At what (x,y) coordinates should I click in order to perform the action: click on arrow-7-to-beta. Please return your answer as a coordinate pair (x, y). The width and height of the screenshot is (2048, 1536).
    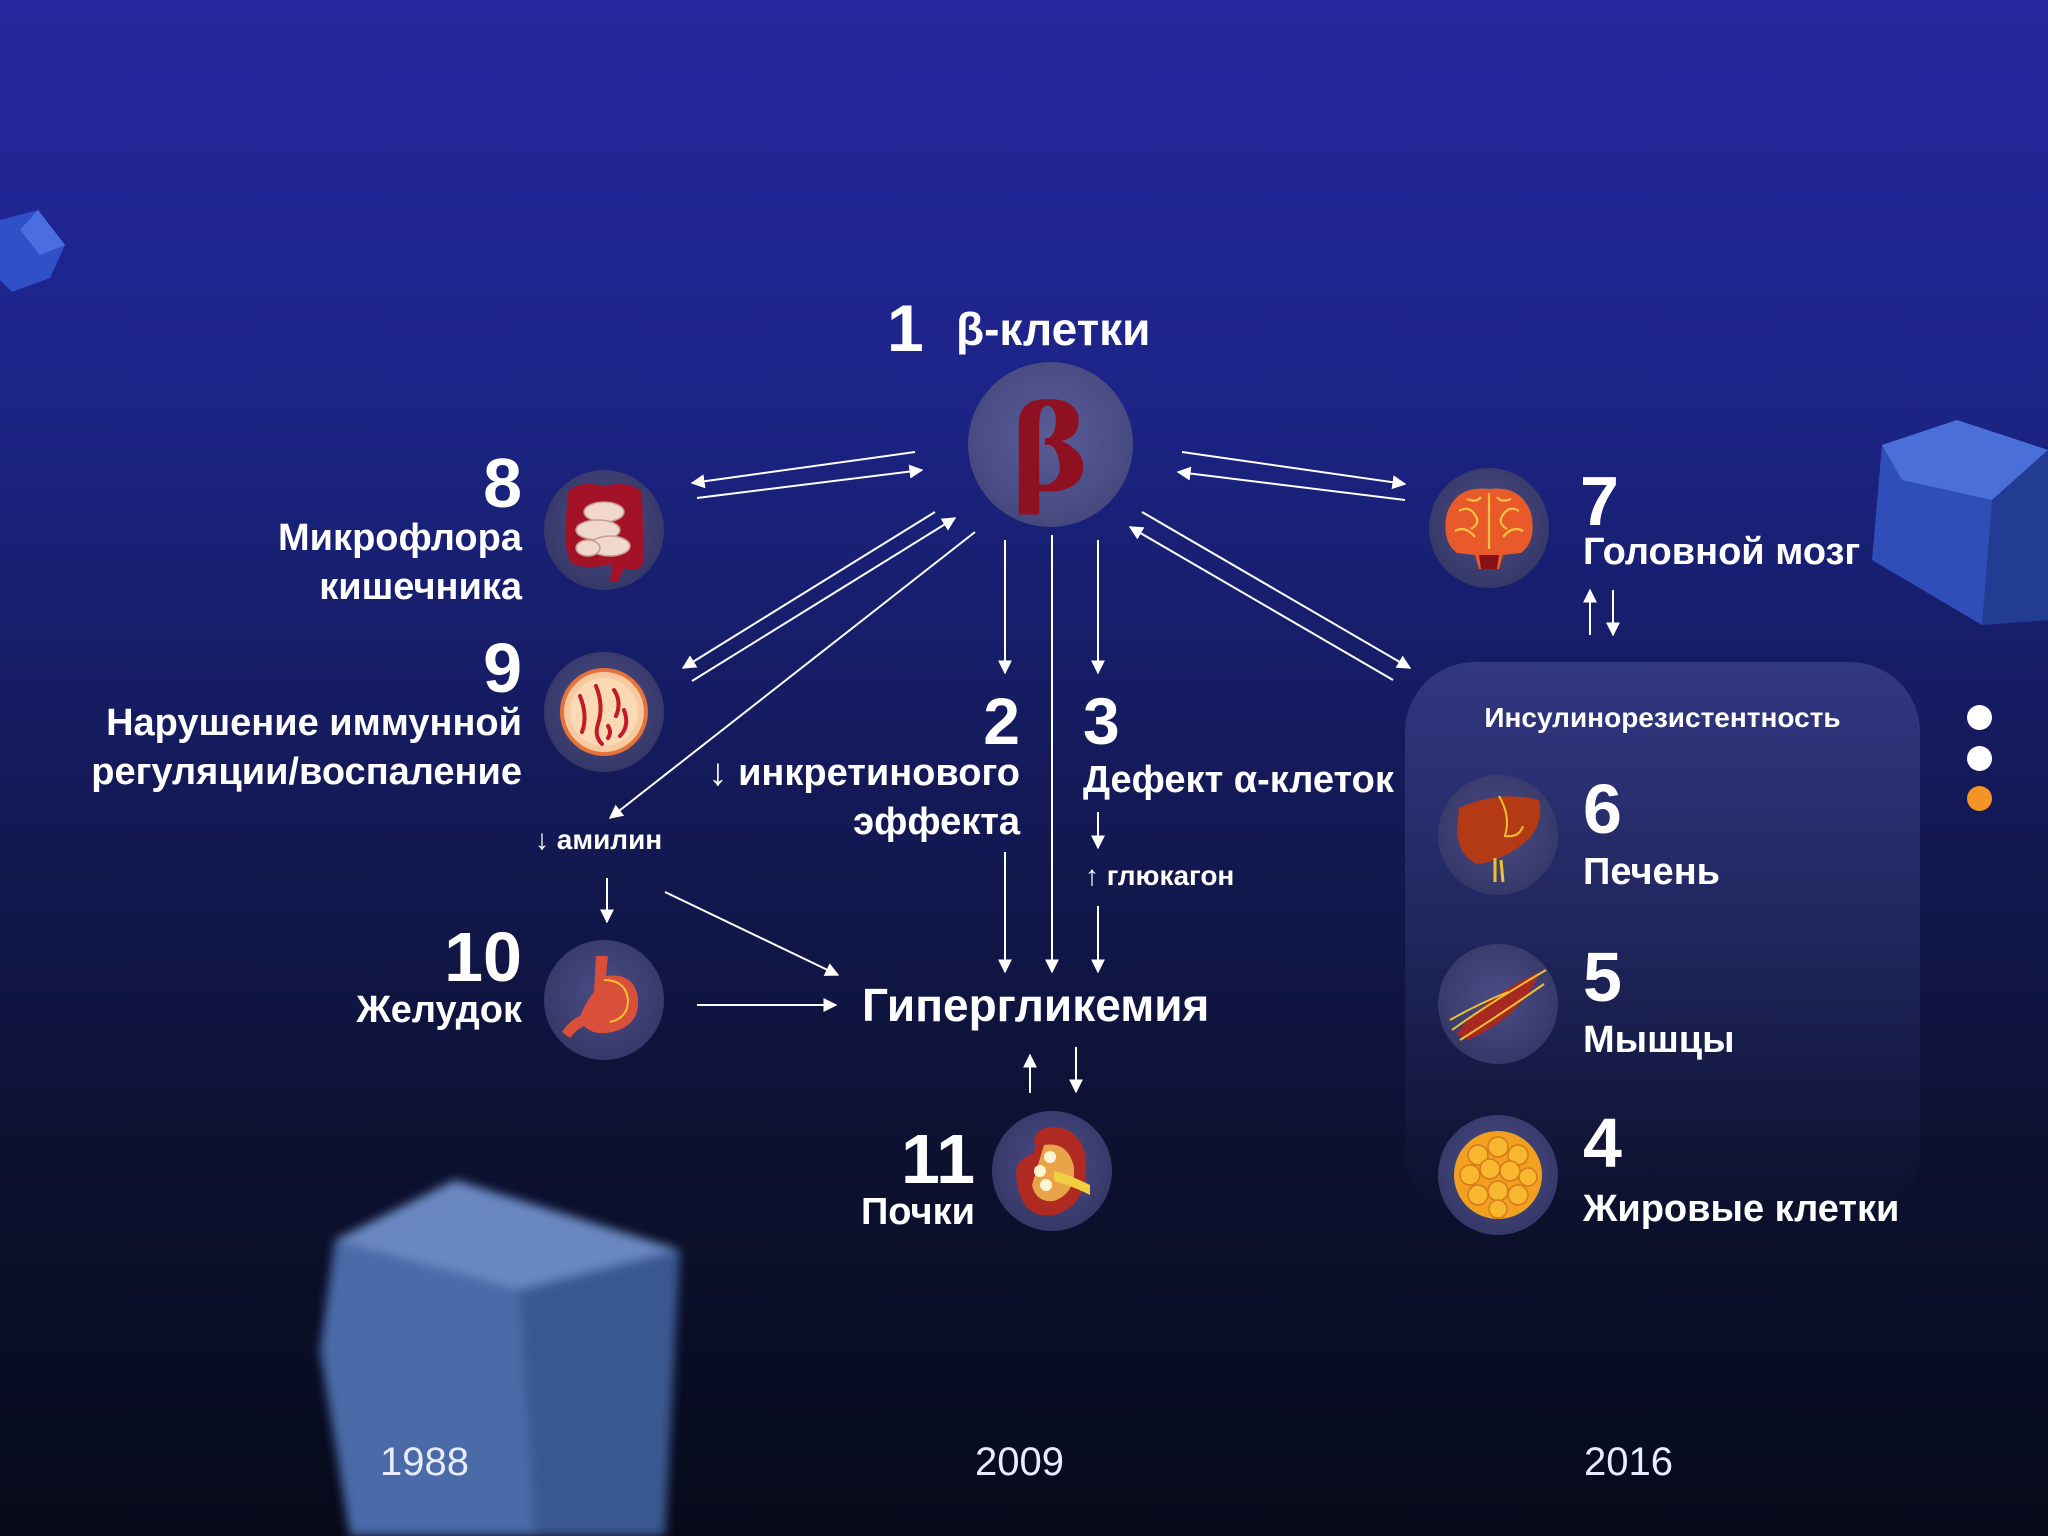
    Looking at the image, I should click on (1291, 483).